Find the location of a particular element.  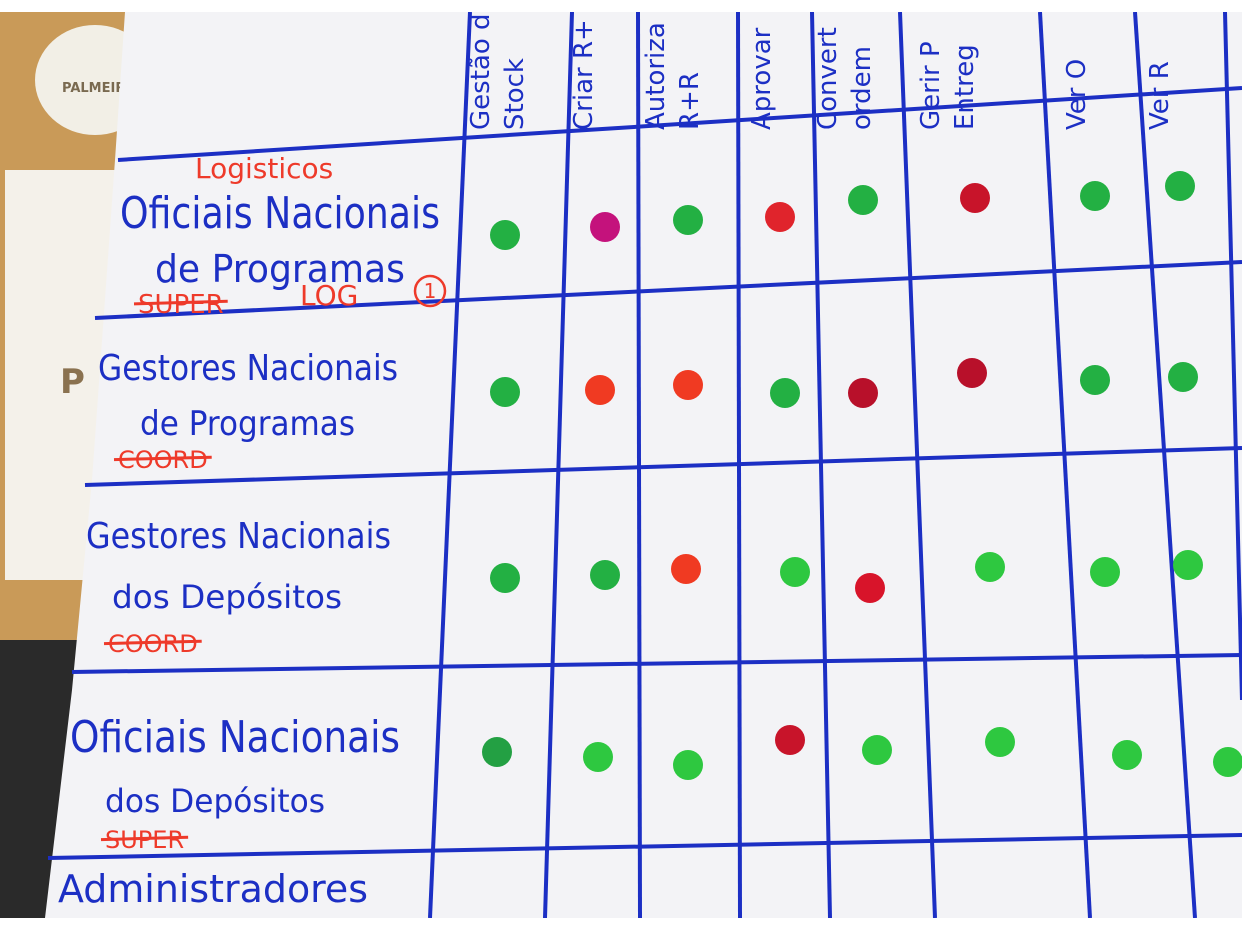

column-header: Aprovar is located at coordinates (762, 78).